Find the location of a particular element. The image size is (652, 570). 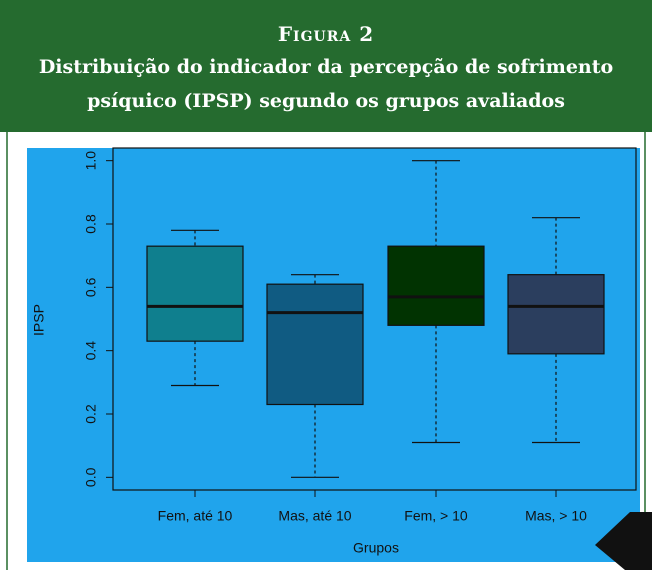

y-tick-label: 0.2 is located at coordinates (91, 414).